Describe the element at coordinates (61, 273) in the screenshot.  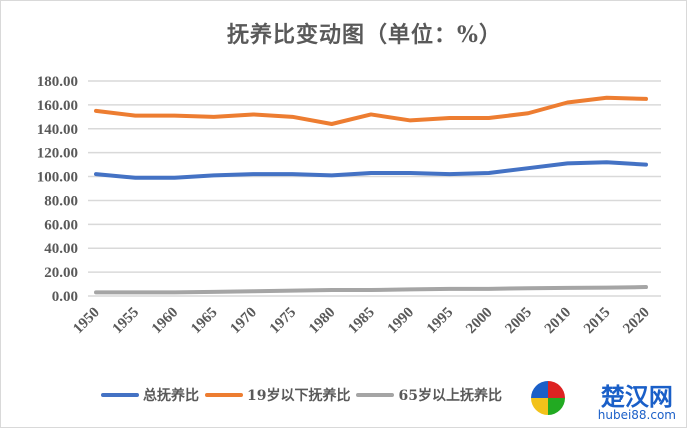
I see `y-tick-label: 20.00` at that location.